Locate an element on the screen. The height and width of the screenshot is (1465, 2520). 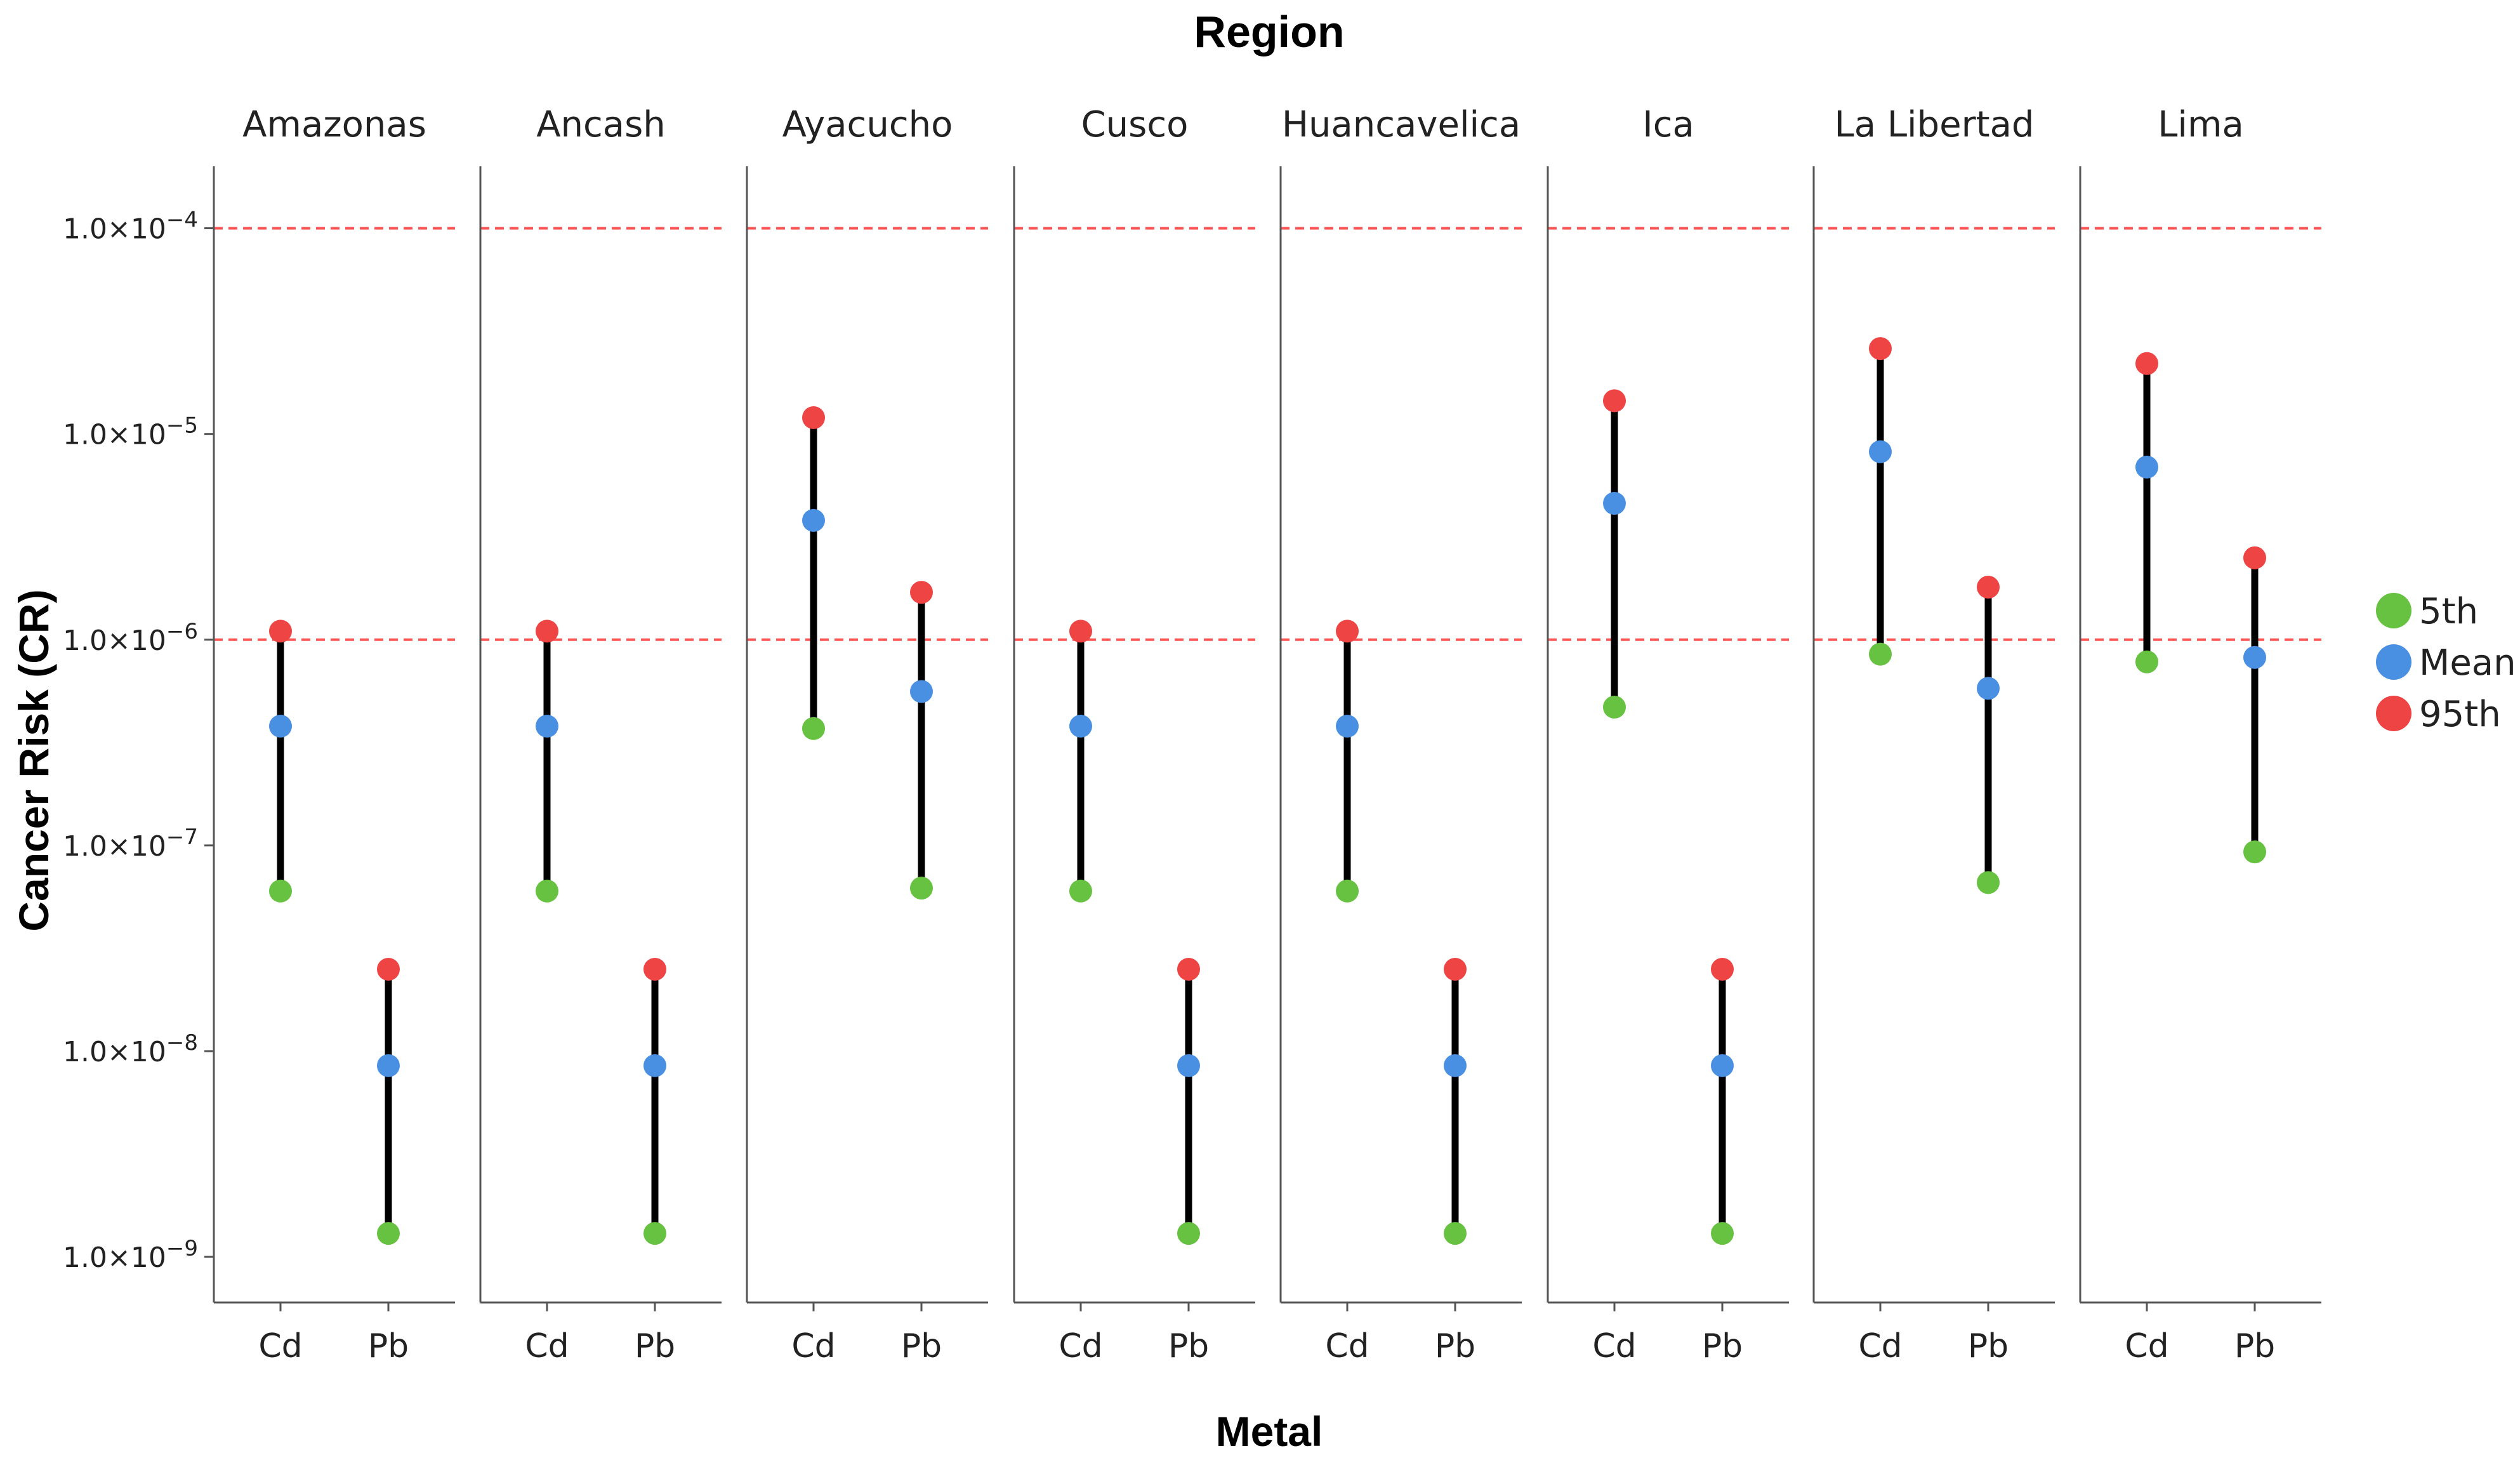
y-tick-label: 1.0×10⁻⁷ is located at coordinates (130, 844).